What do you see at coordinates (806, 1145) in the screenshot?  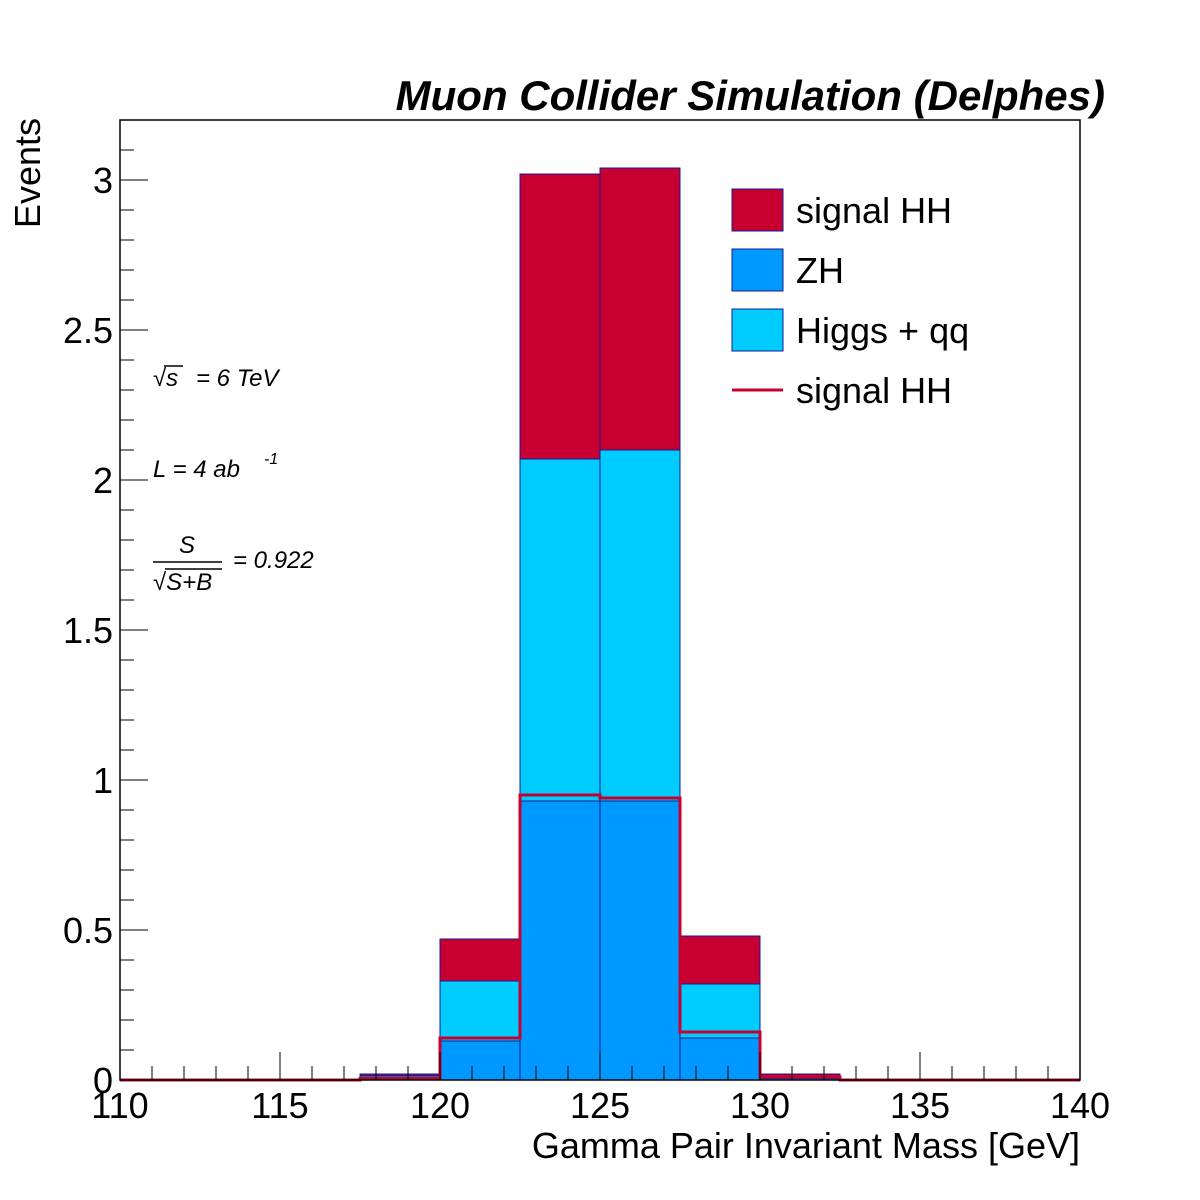 I see `x-axis-label: Gamma Pair Invariant Mass [GeV]` at bounding box center [806, 1145].